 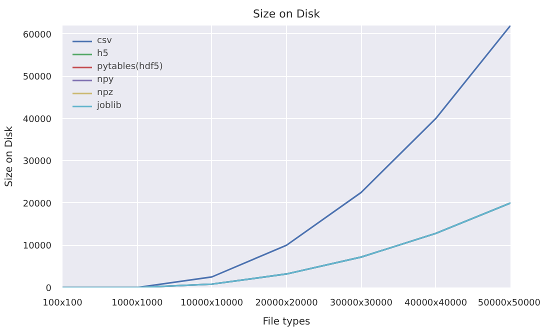 What do you see at coordinates (106, 80) in the screenshot?
I see `legend-label: npy` at bounding box center [106, 80].